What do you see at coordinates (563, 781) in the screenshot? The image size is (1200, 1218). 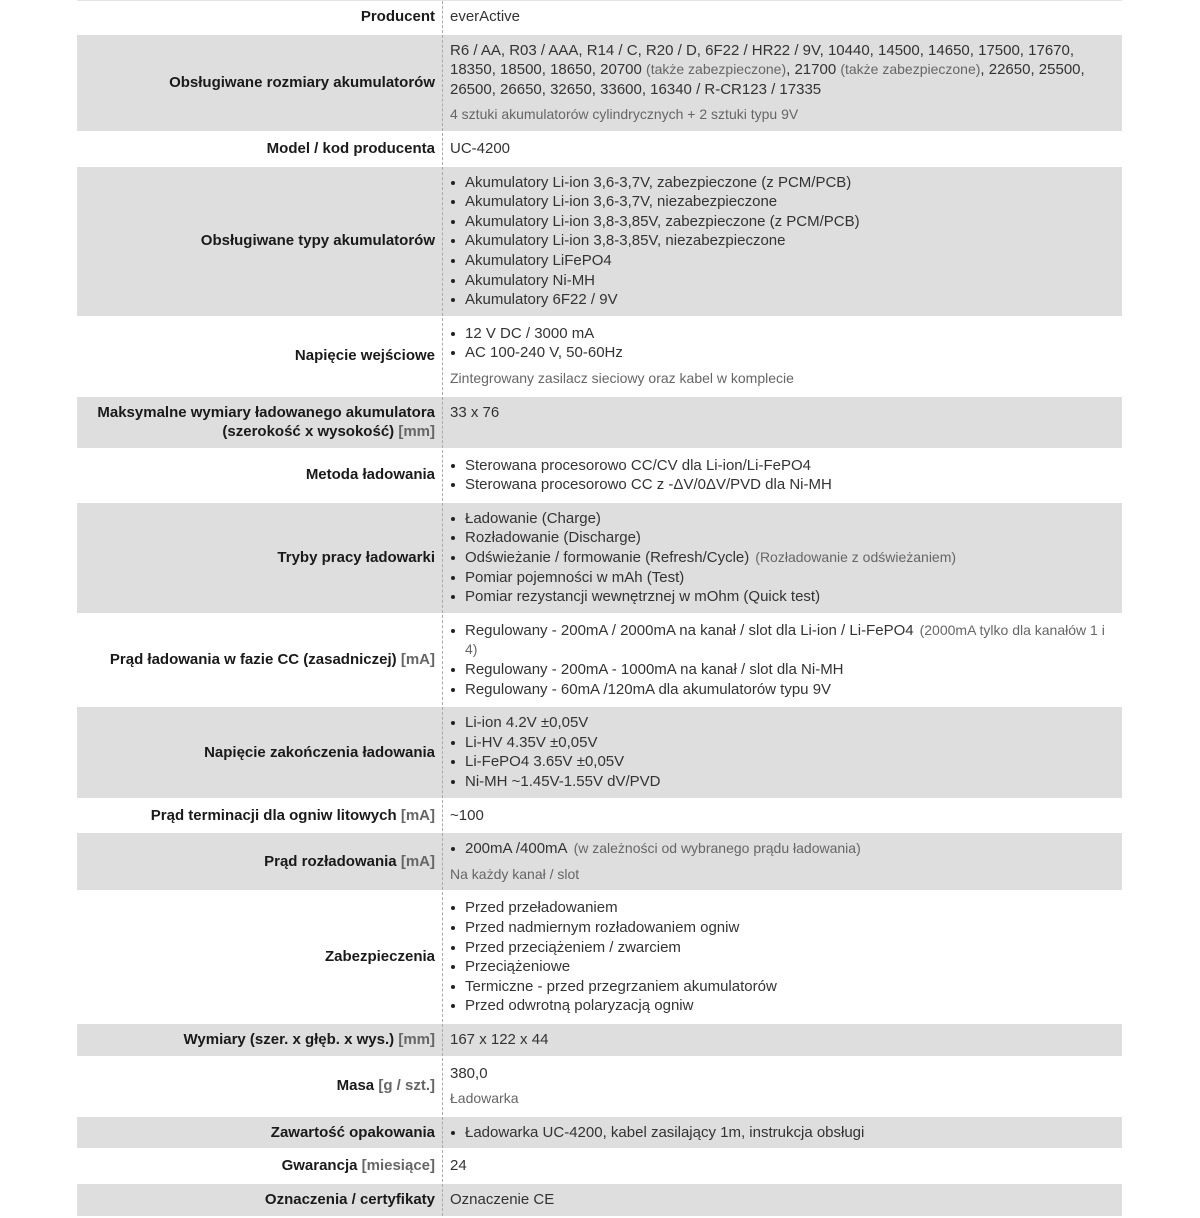 I see `list-item-text: Ni-MH ~1.45V-1.55V dV/PVD` at bounding box center [563, 781].